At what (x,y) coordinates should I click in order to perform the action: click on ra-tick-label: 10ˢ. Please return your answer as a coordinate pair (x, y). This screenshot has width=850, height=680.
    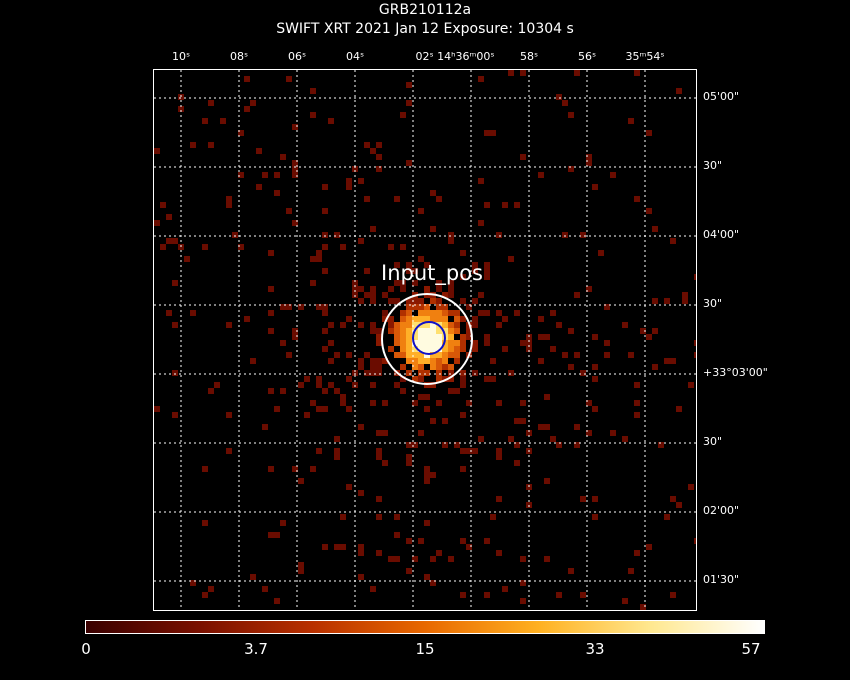
    Looking at the image, I should click on (181, 56).